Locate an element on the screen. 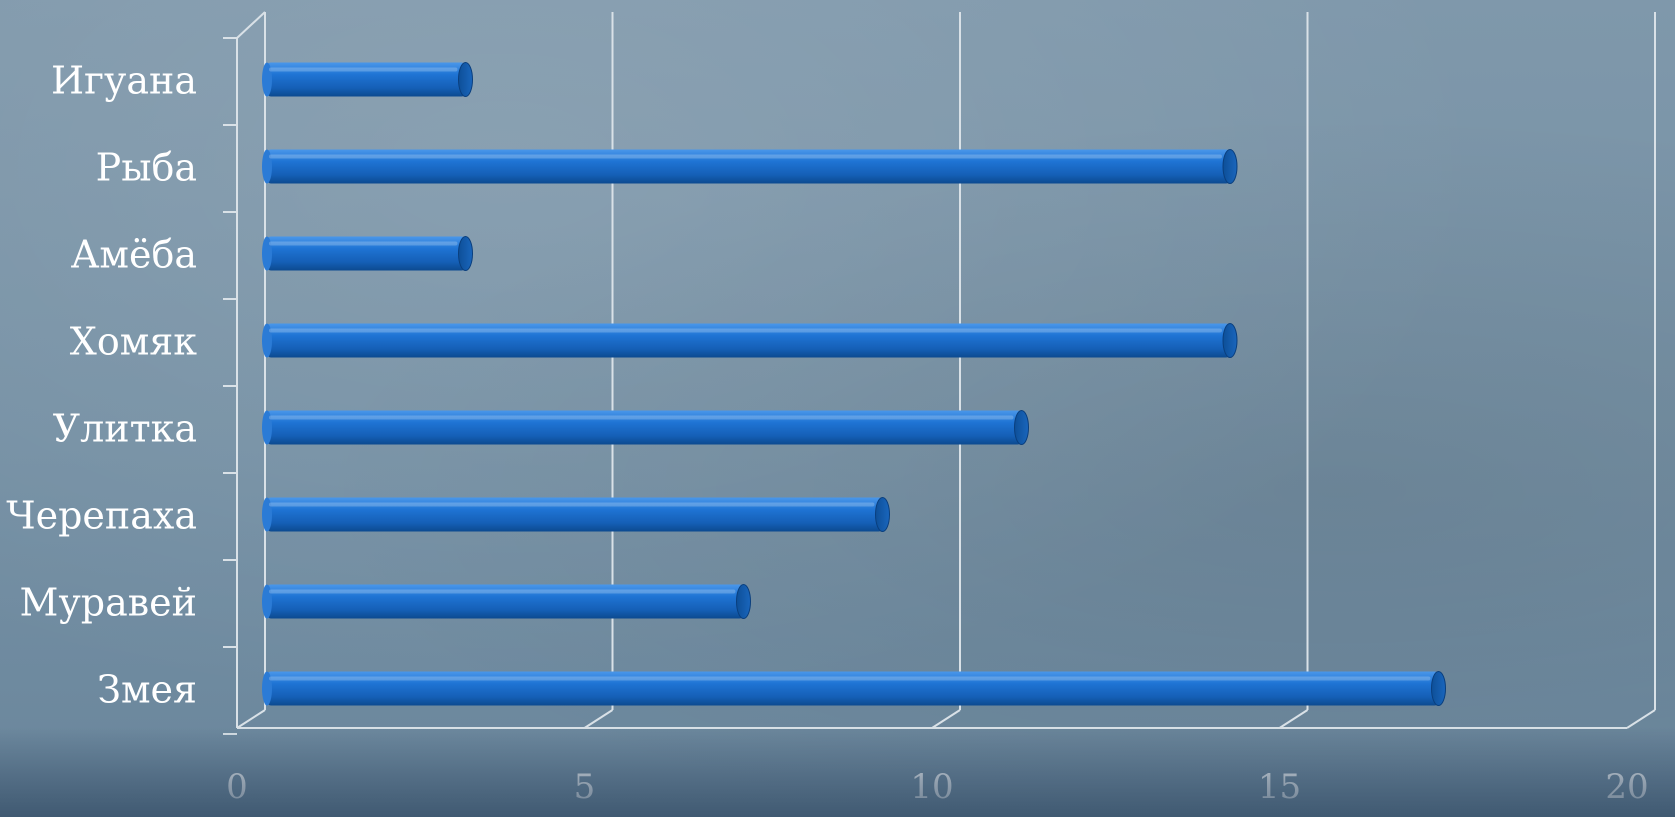  category-label: Хомяк is located at coordinates (133, 342).